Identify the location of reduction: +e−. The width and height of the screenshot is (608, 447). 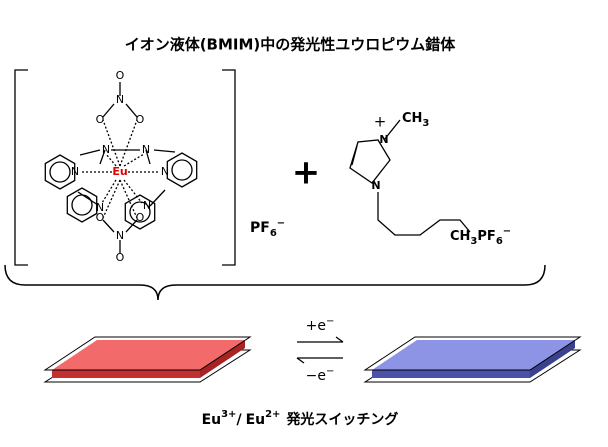
(320, 325).